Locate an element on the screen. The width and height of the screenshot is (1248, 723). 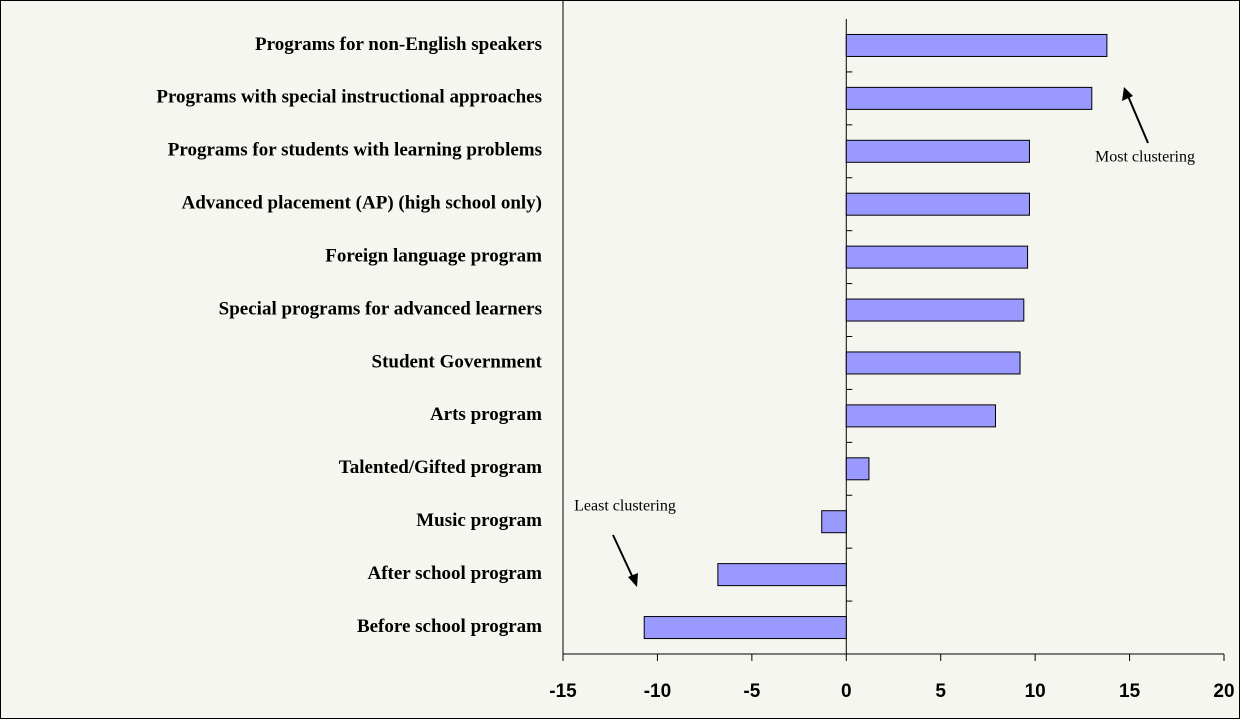
y-tick-label: Student Government is located at coordinates (457, 361).